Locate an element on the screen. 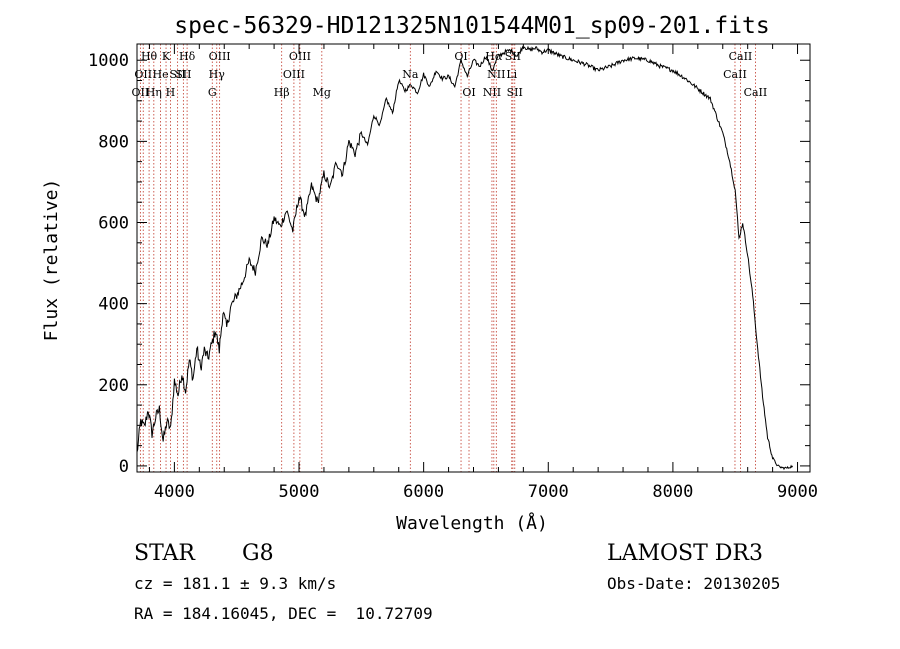 The width and height of the screenshot is (900, 649). x-tick-label: 9000 is located at coordinates (797, 492).